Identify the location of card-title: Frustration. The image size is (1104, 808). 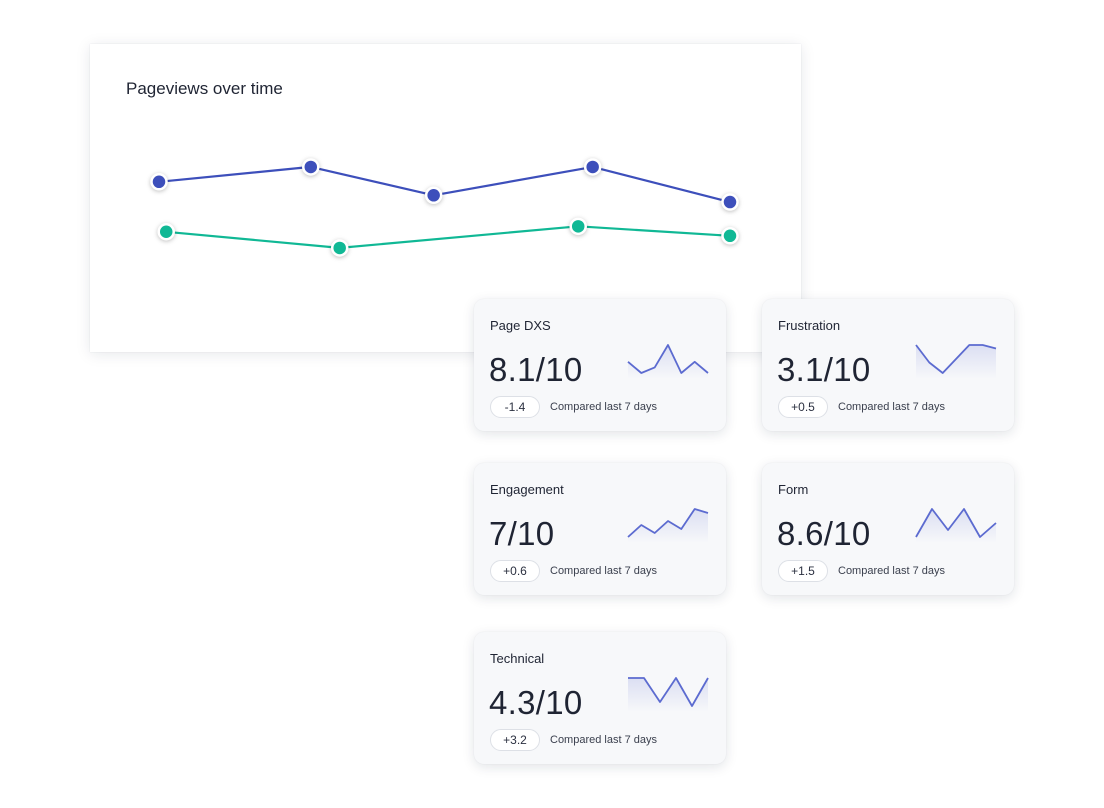
(809, 325).